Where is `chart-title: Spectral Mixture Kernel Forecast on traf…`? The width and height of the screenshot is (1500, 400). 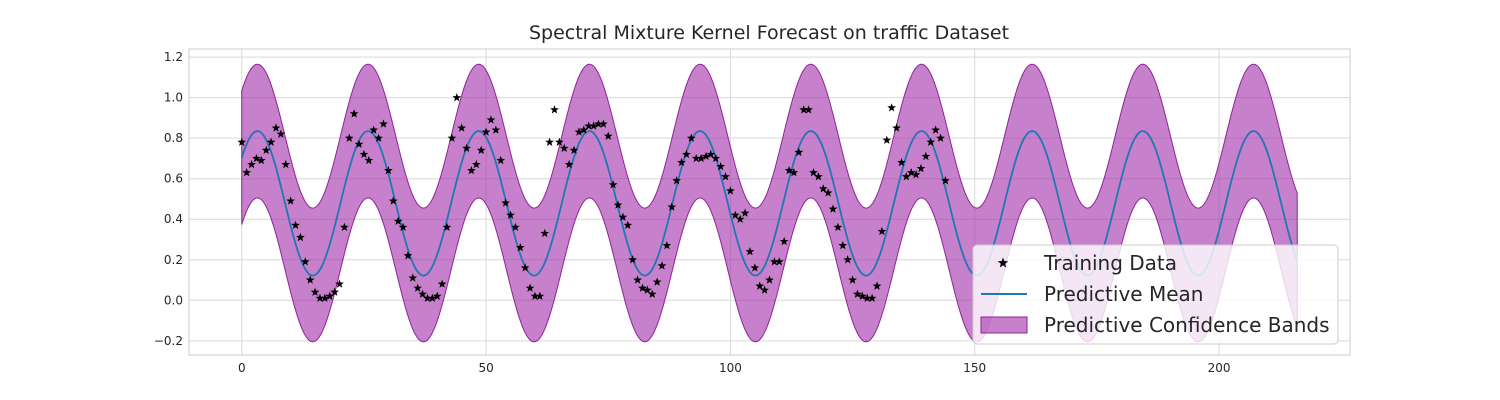 chart-title: Spectral Mixture Kernel Forecast on traf… is located at coordinates (769, 33).